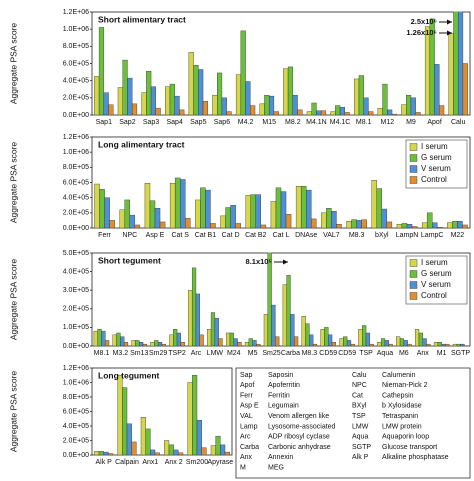  I want to click on glossary-abbr: Anx, so click(246, 457).